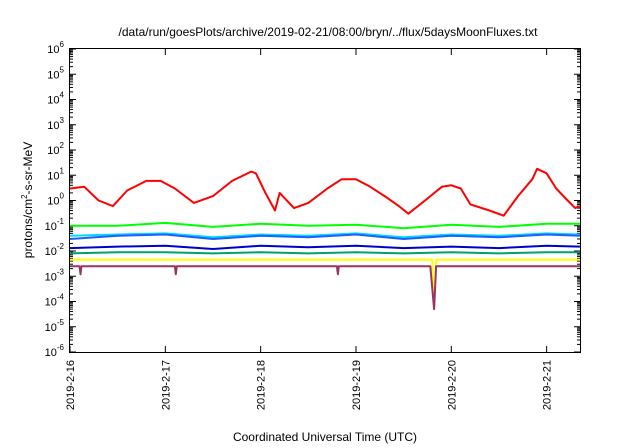 The height and width of the screenshot is (448, 640). Describe the element at coordinates (166, 385) in the screenshot. I see `x-tick-label: 2019-2-17` at that location.